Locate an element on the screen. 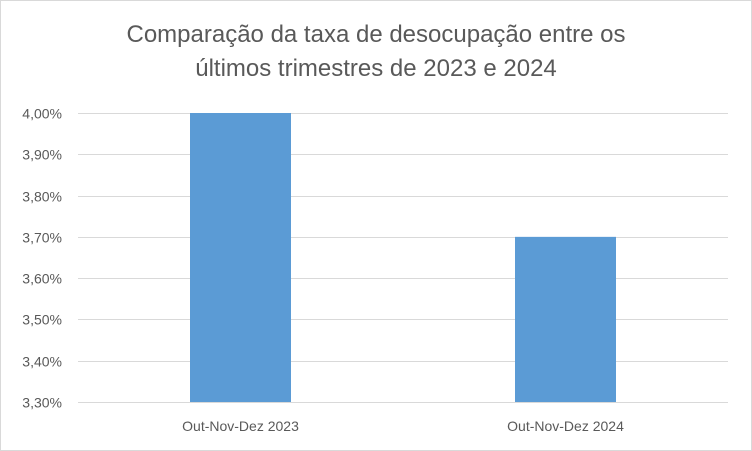  y-tick-label: 3,30% is located at coordinates (42, 403).